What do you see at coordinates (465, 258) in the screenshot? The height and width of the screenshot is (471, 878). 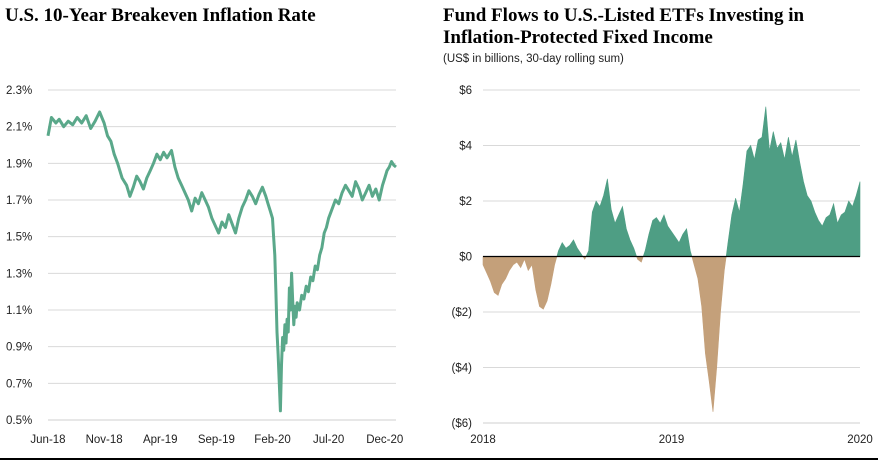 I see `right-y-tick-label: $0` at bounding box center [465, 258].